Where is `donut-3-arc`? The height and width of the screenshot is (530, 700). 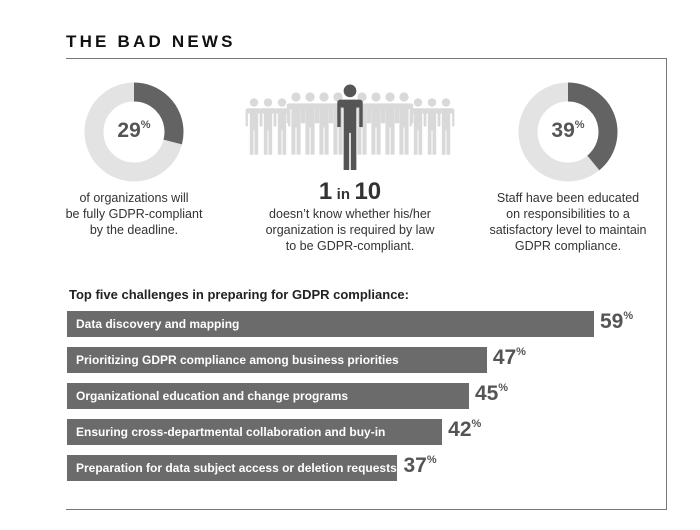
donut-3-arc is located at coordinates (568, 132).